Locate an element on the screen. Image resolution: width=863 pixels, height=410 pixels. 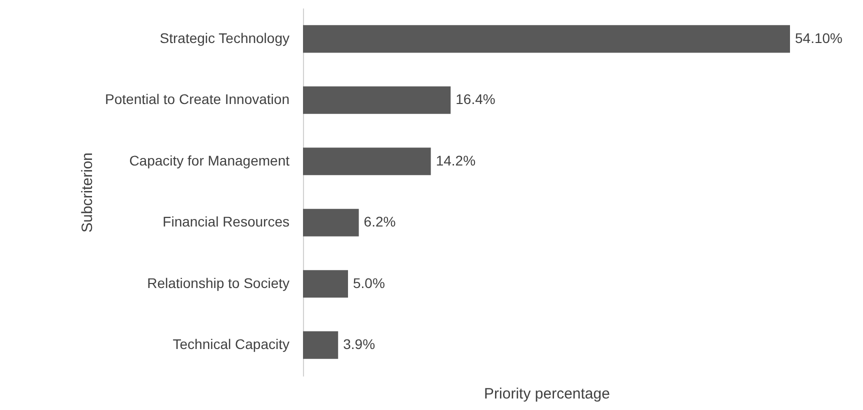
y-tick-label: Technical Capacity is located at coordinates (231, 344).